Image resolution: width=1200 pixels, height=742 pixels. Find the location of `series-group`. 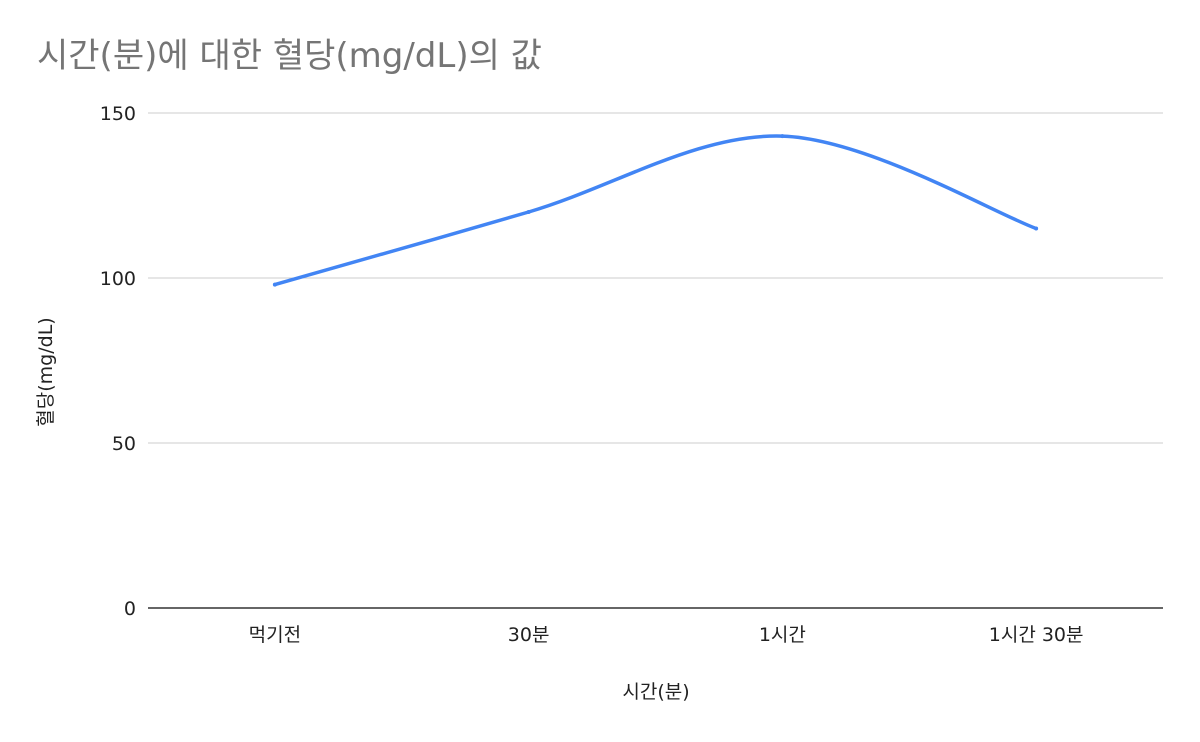

series-group is located at coordinates (655, 210).